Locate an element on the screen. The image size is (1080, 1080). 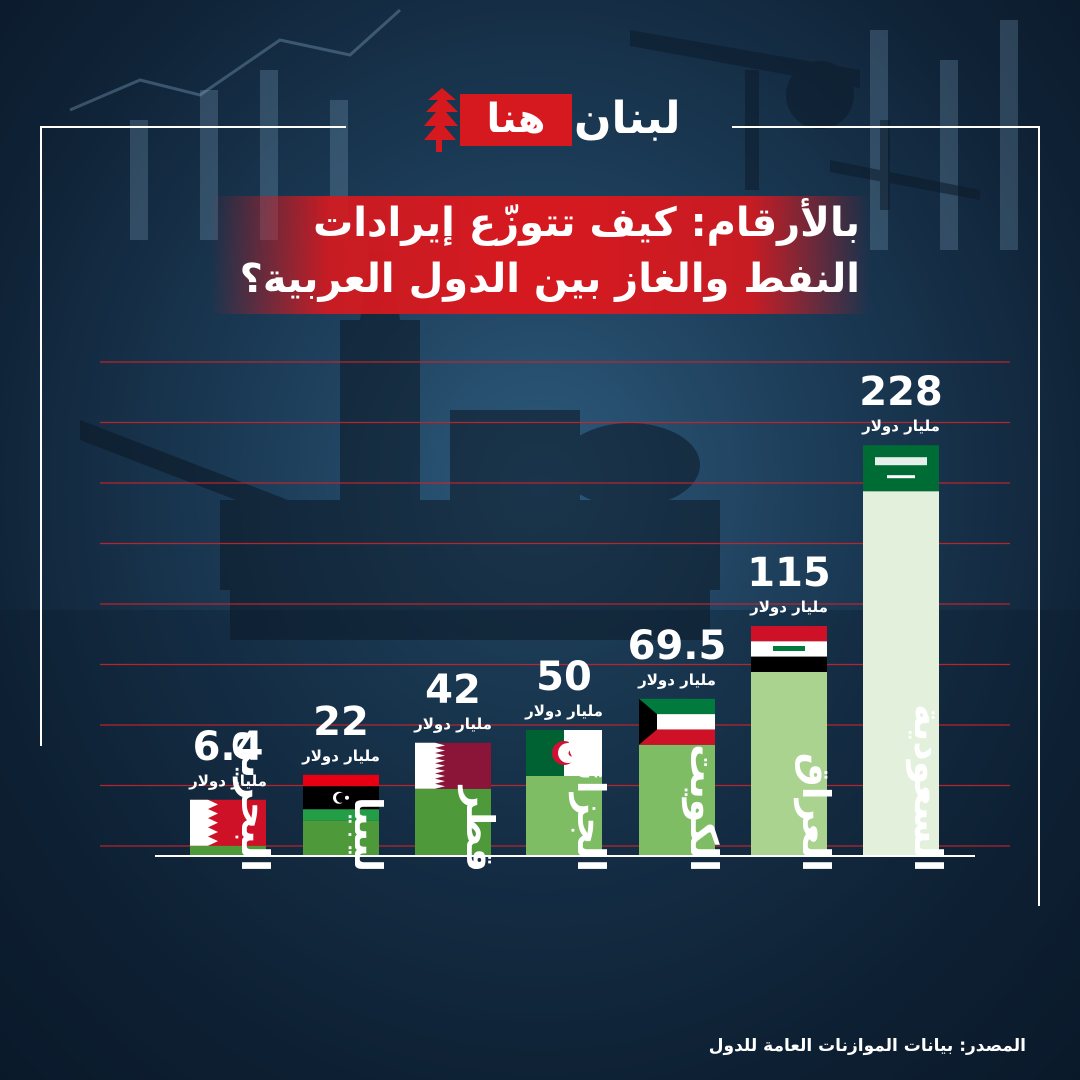
frame-line-left is located at coordinates (41, 436).